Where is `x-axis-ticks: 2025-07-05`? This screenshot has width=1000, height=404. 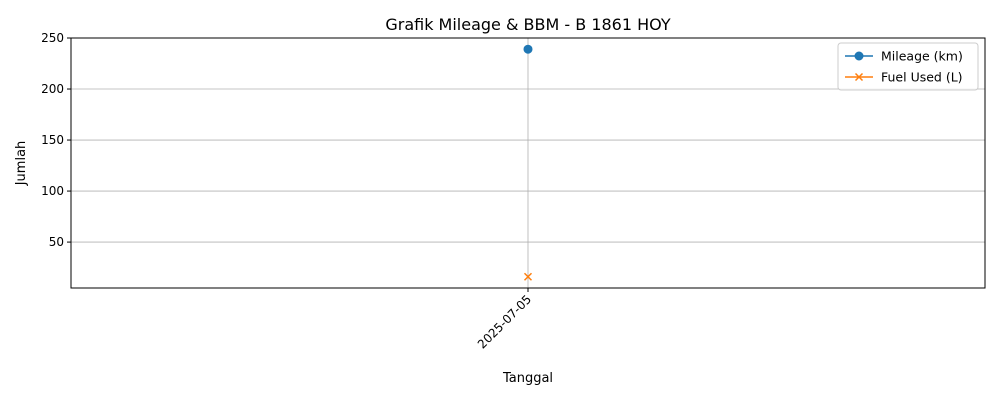 x-axis-ticks: 2025-07-05 is located at coordinates (504, 319).